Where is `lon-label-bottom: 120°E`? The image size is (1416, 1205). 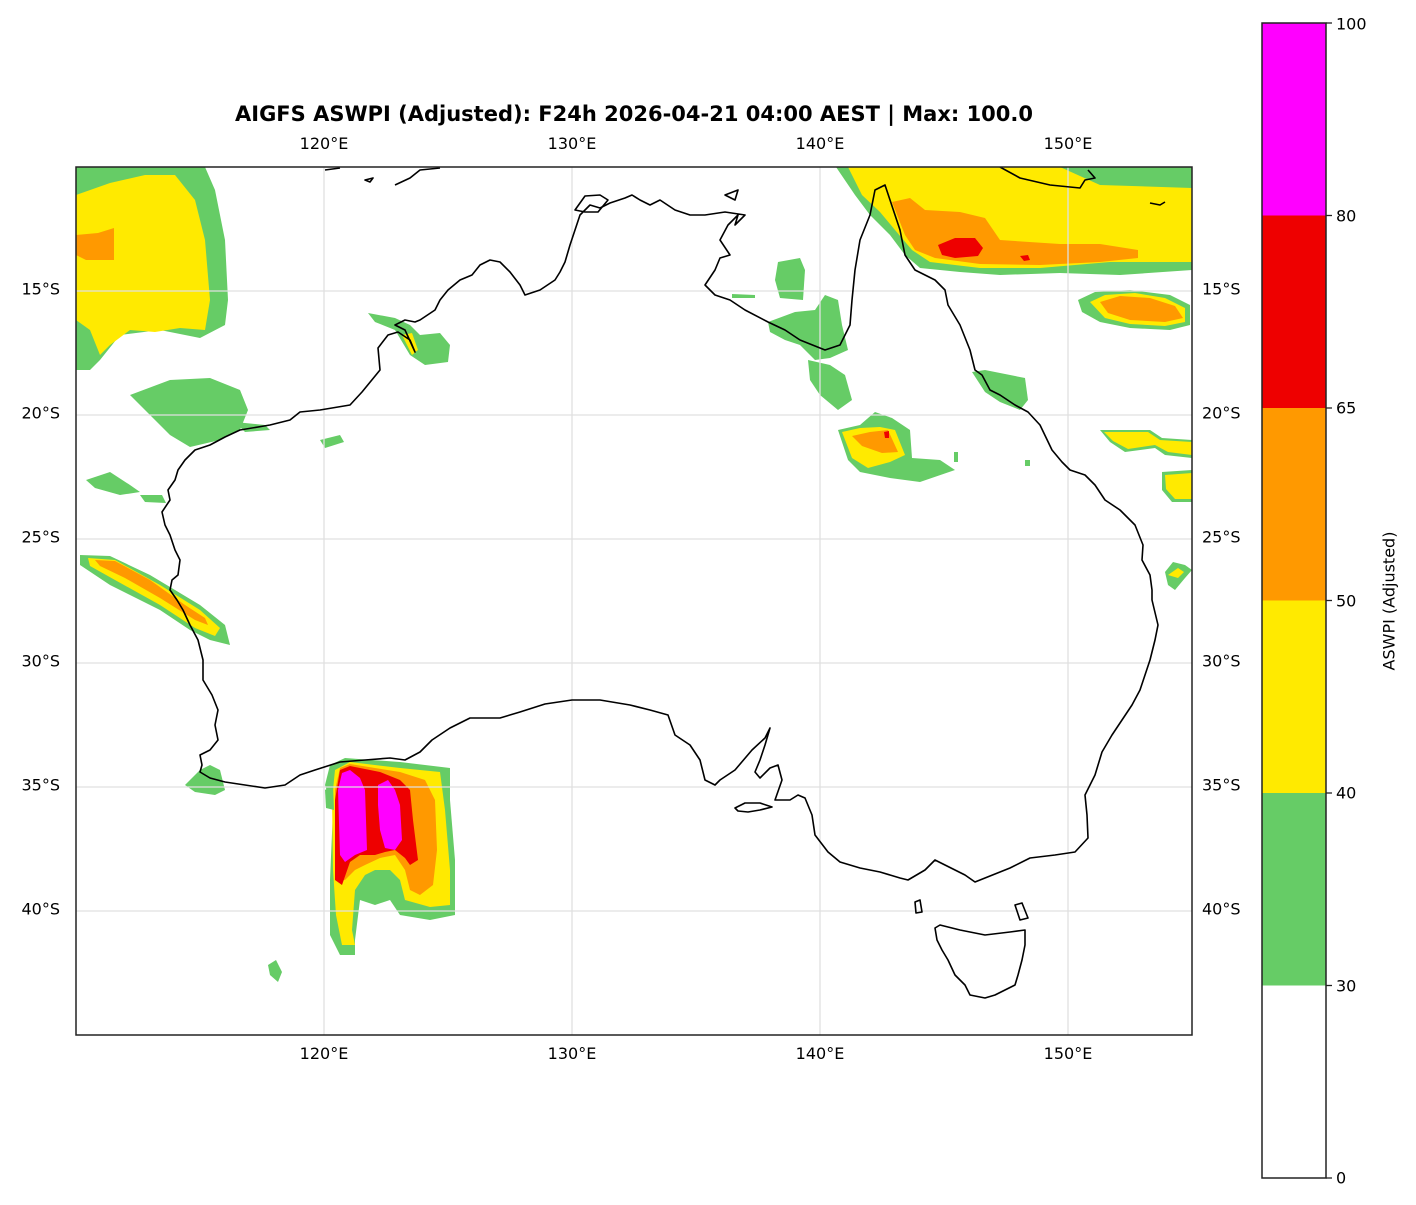
lon-label-bottom: 120°E is located at coordinates (324, 1053).